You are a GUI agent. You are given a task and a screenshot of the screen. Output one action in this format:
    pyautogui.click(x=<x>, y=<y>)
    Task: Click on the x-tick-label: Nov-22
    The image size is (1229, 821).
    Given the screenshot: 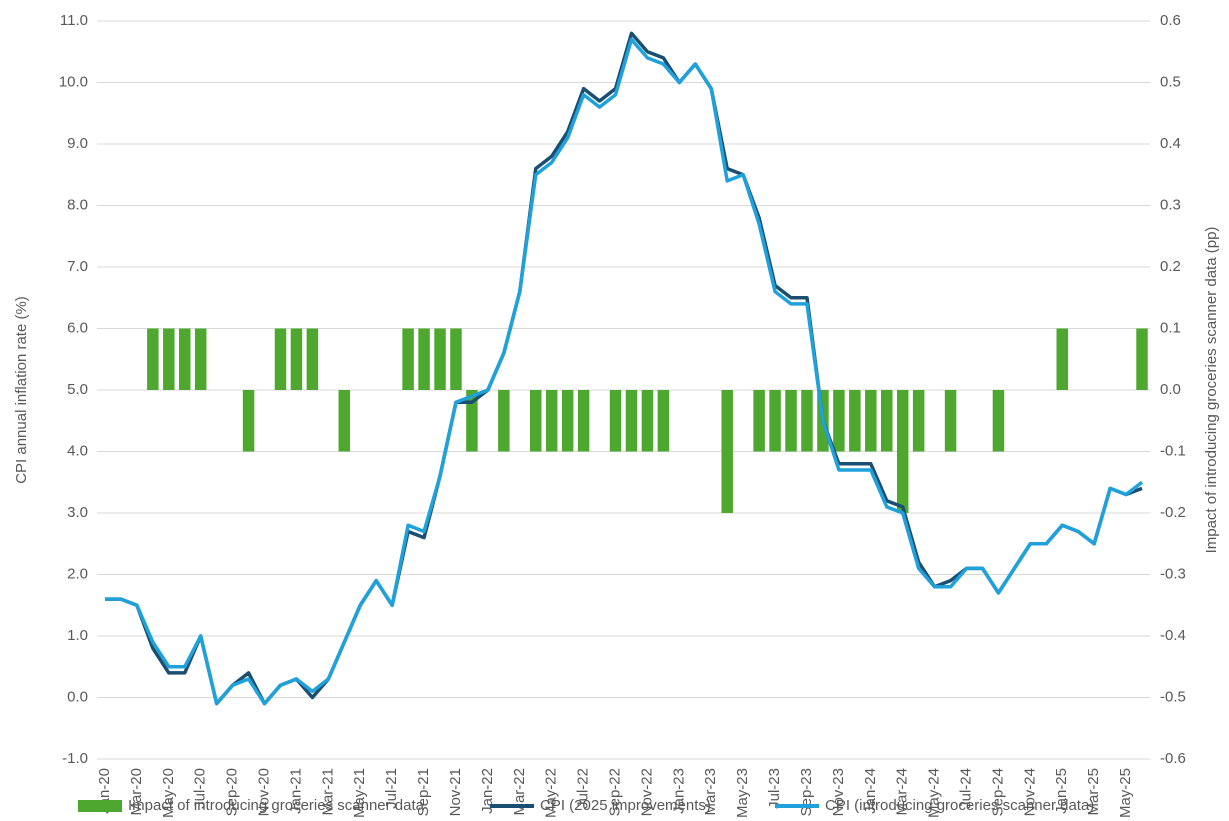 What is the action you would take?
    pyautogui.click(x=646, y=792)
    